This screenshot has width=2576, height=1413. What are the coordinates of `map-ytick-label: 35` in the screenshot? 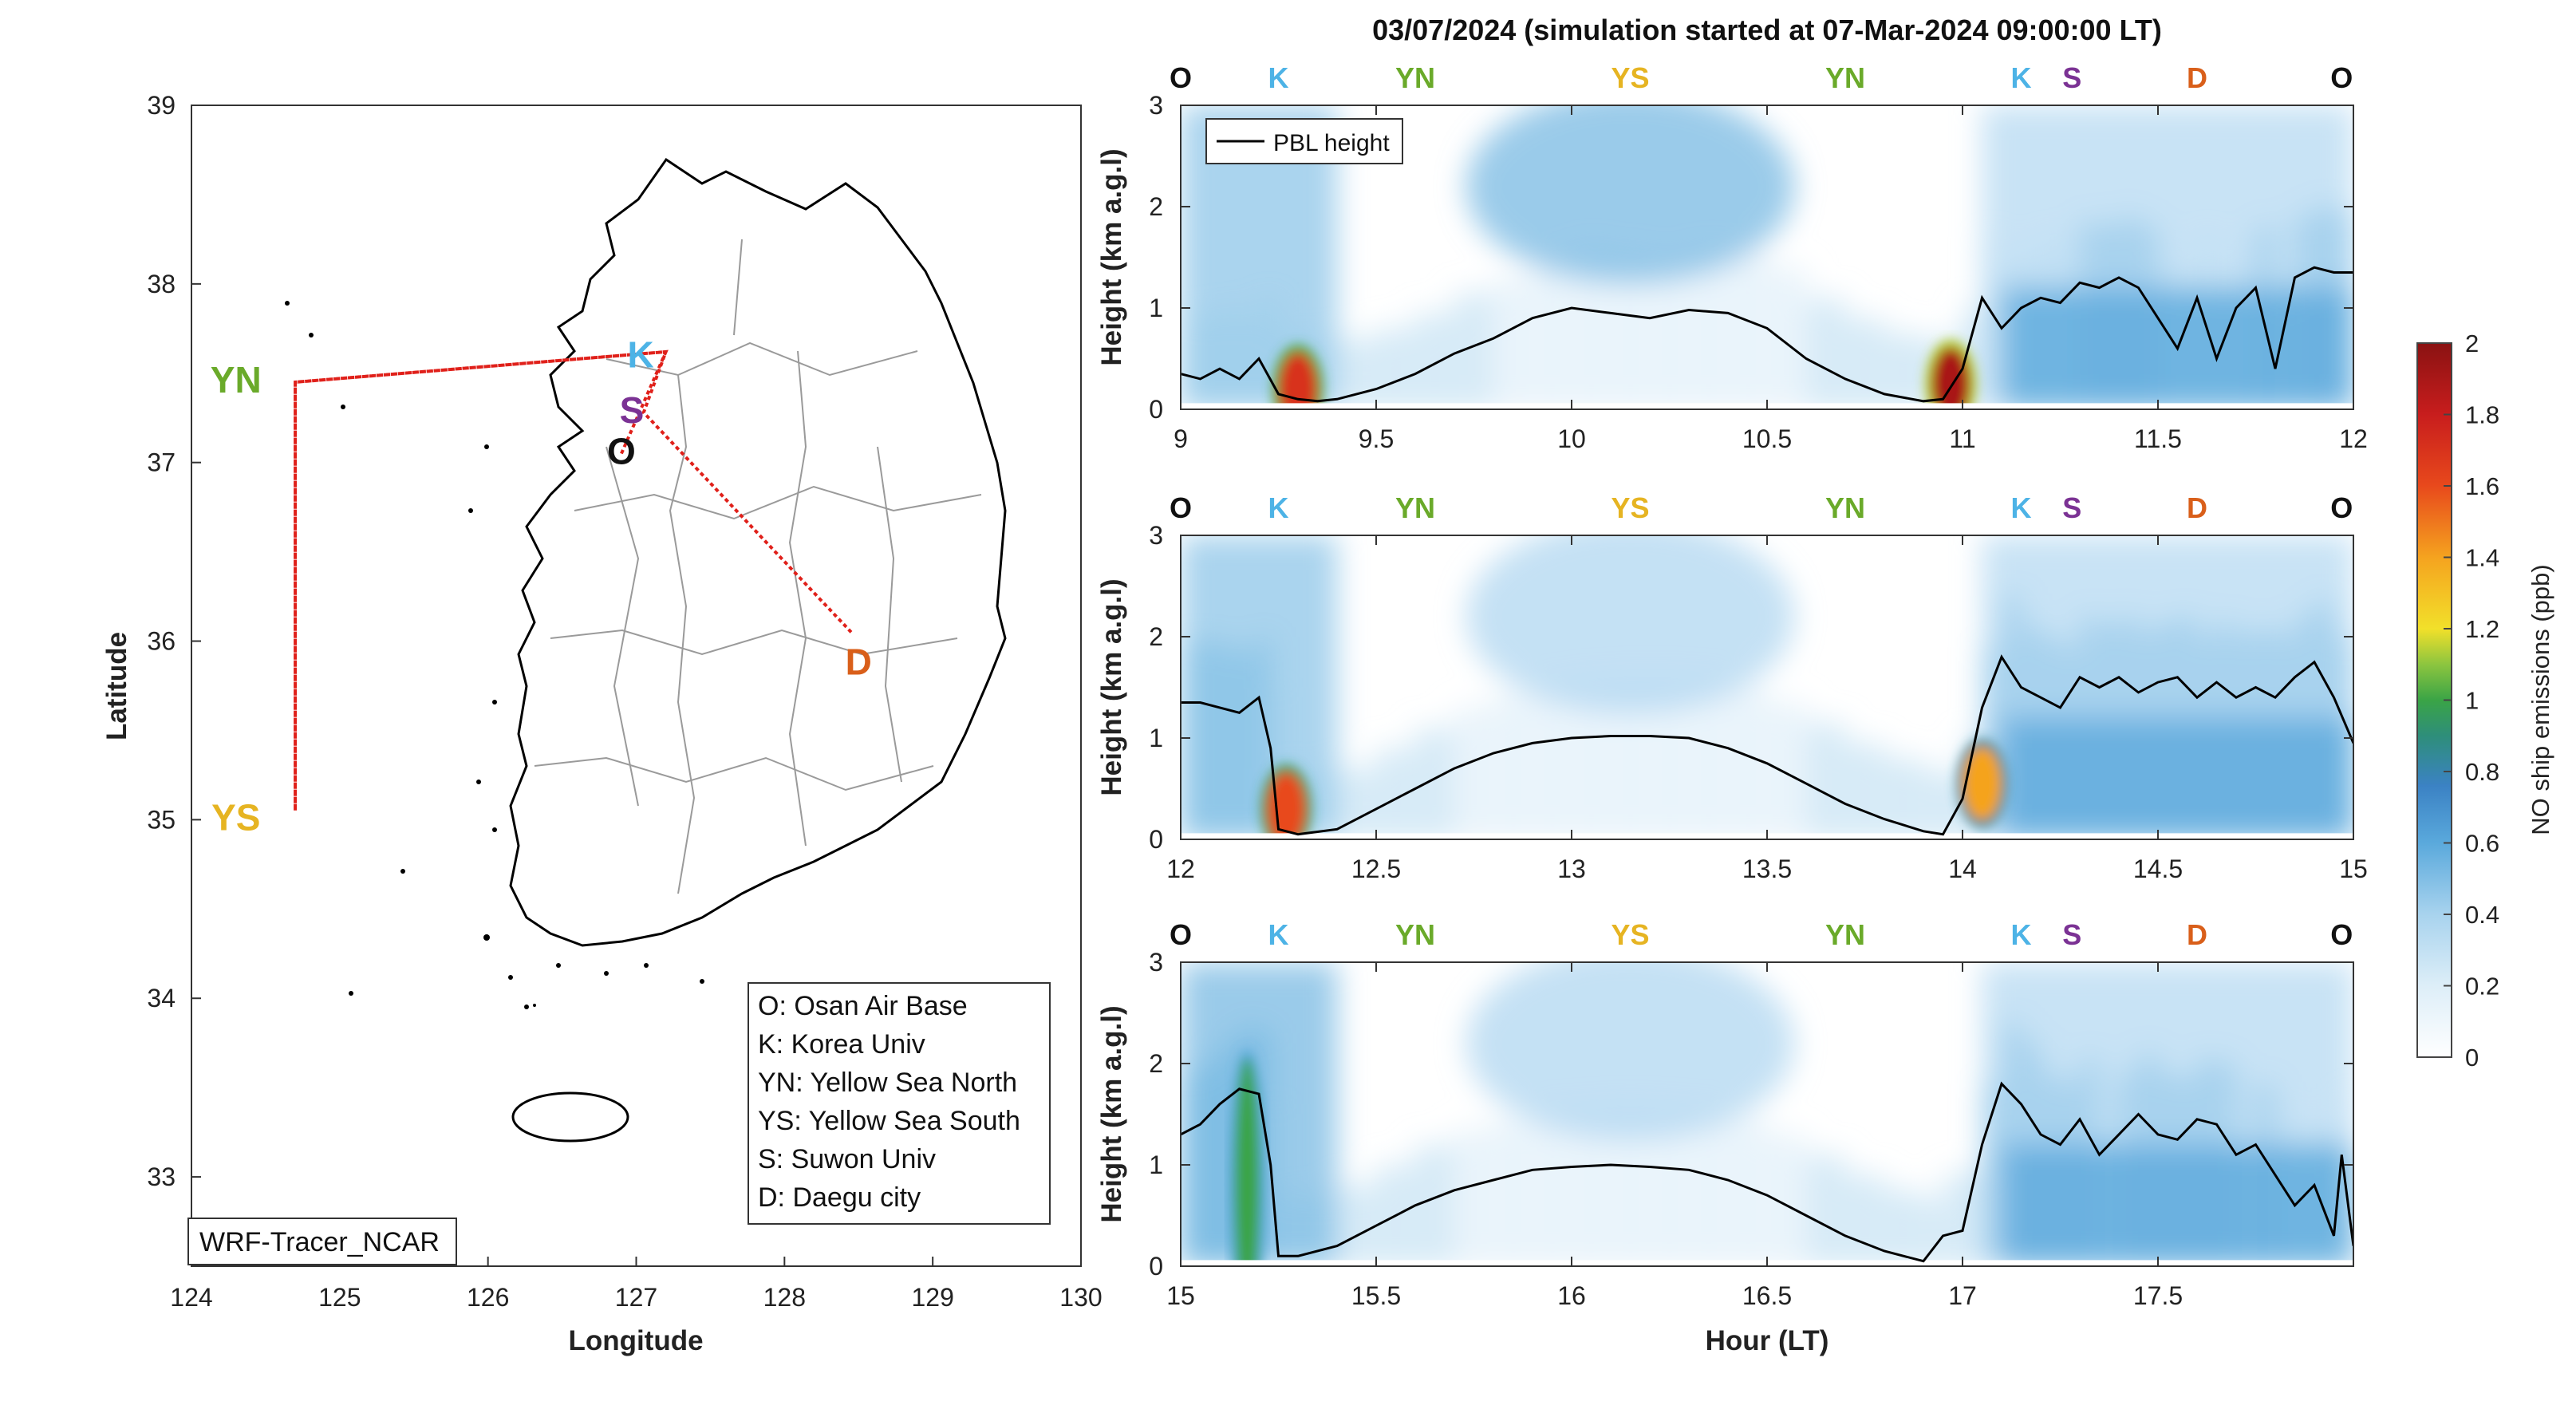 It's located at (161, 819).